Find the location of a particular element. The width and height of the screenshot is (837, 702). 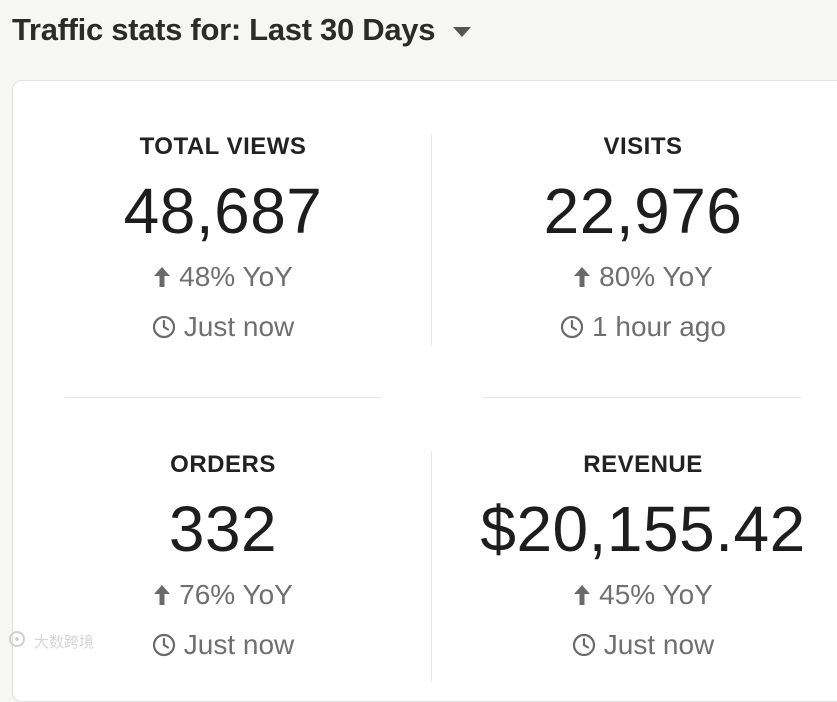

watermark-text: 大数跨境 is located at coordinates (64, 642).